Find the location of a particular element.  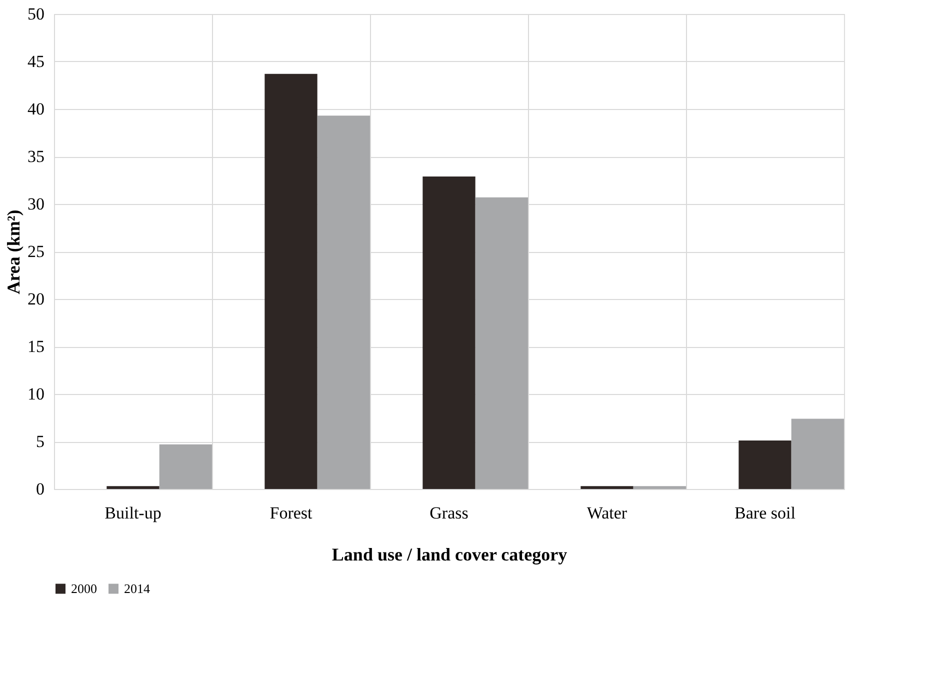

y-tick-label: 35 is located at coordinates (36, 156).